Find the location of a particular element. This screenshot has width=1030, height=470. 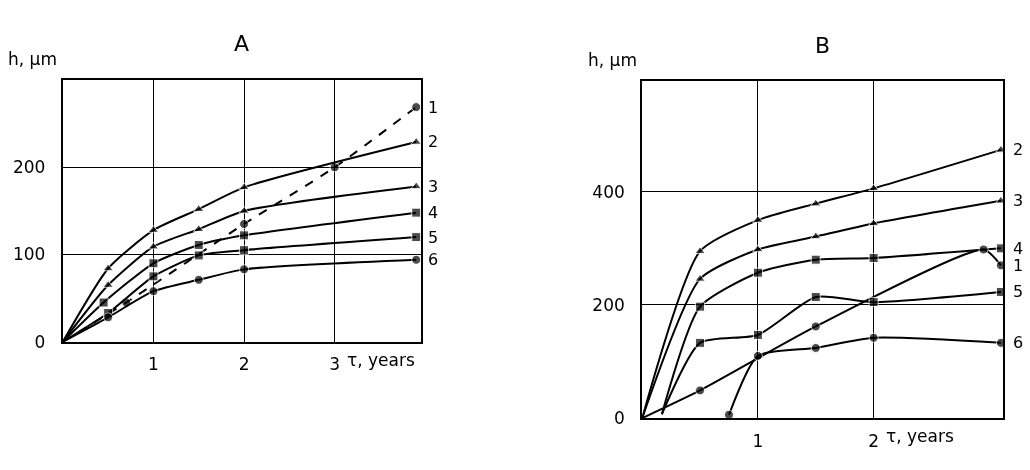

y-tick-label: 400 is located at coordinates (608, 191).